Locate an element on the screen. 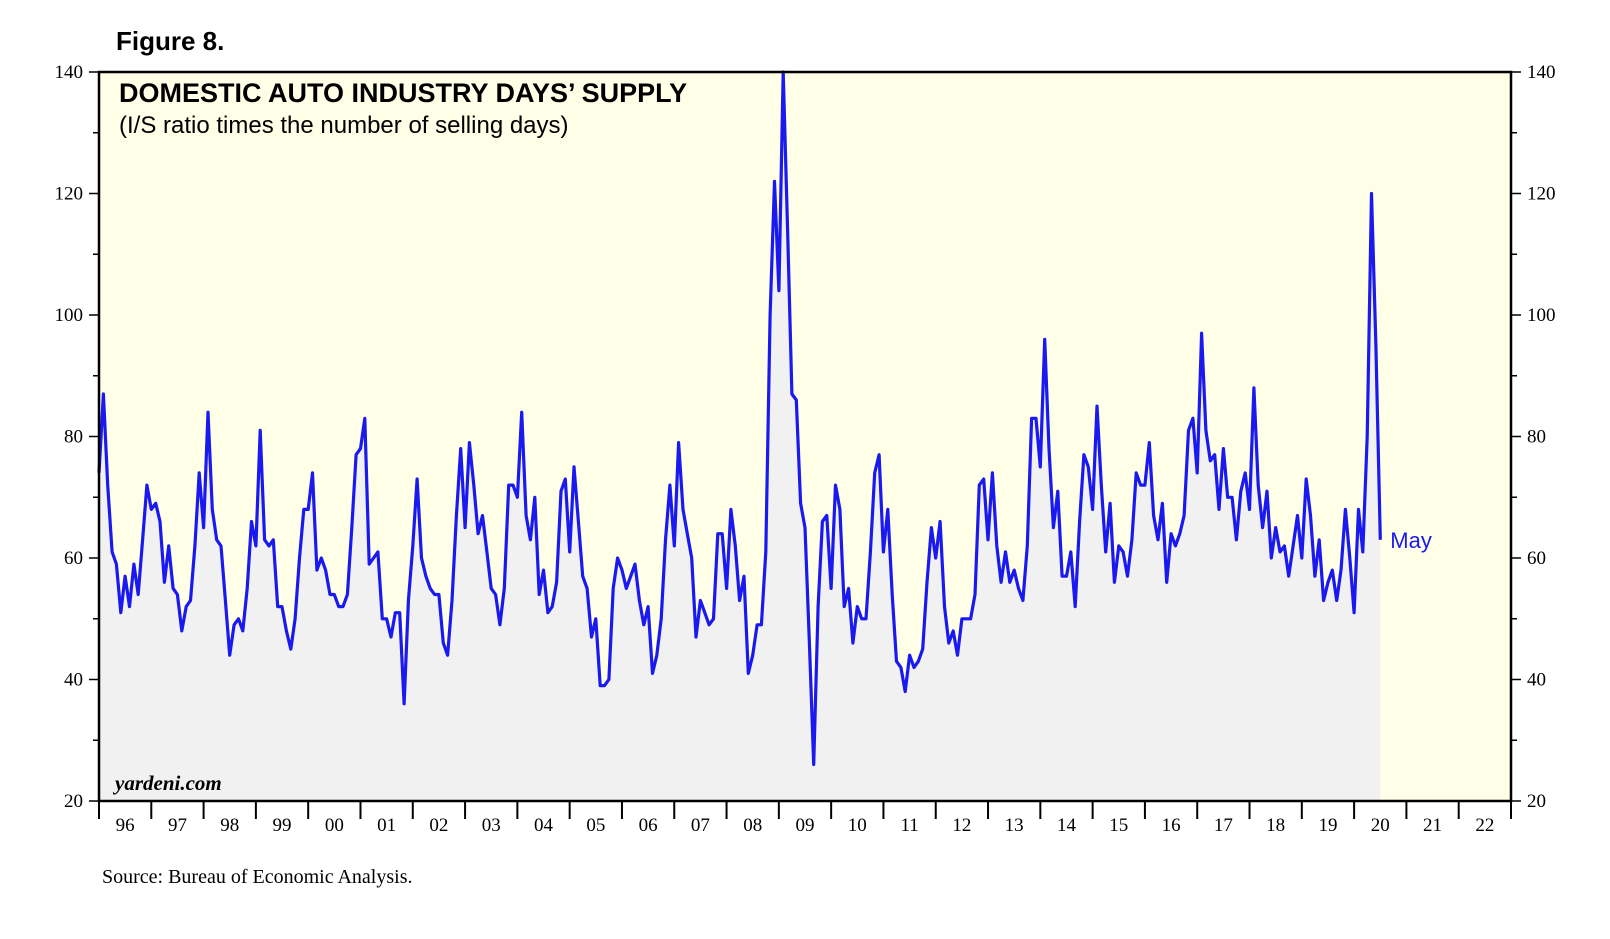 This screenshot has width=1610, height=939. x-tick-label: 22 is located at coordinates (1484, 825).